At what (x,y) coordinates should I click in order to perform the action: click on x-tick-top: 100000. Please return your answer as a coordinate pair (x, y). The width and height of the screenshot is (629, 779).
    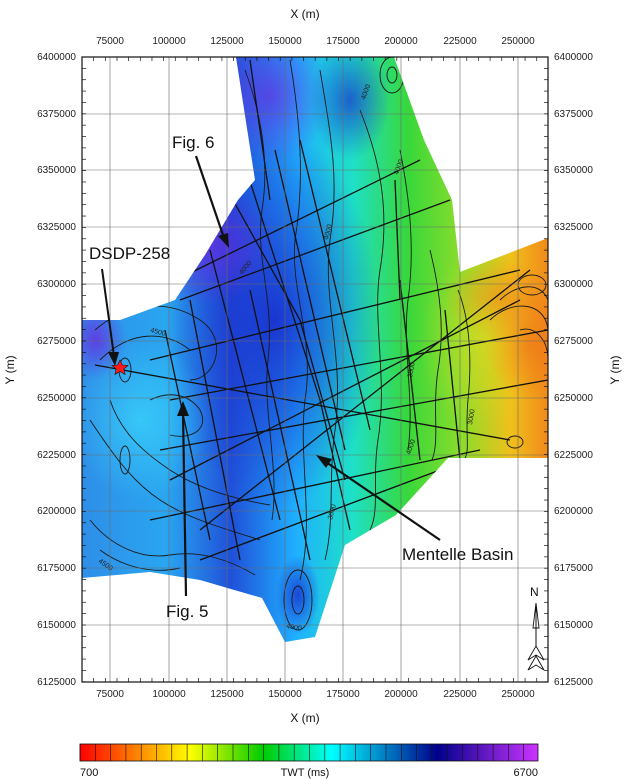
    Looking at the image, I should click on (169, 41).